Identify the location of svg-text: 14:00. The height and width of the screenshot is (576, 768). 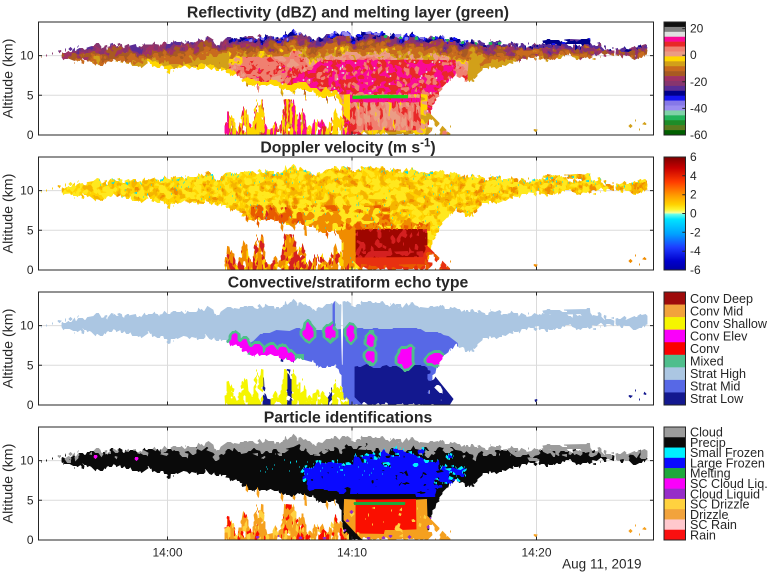
(167, 553).